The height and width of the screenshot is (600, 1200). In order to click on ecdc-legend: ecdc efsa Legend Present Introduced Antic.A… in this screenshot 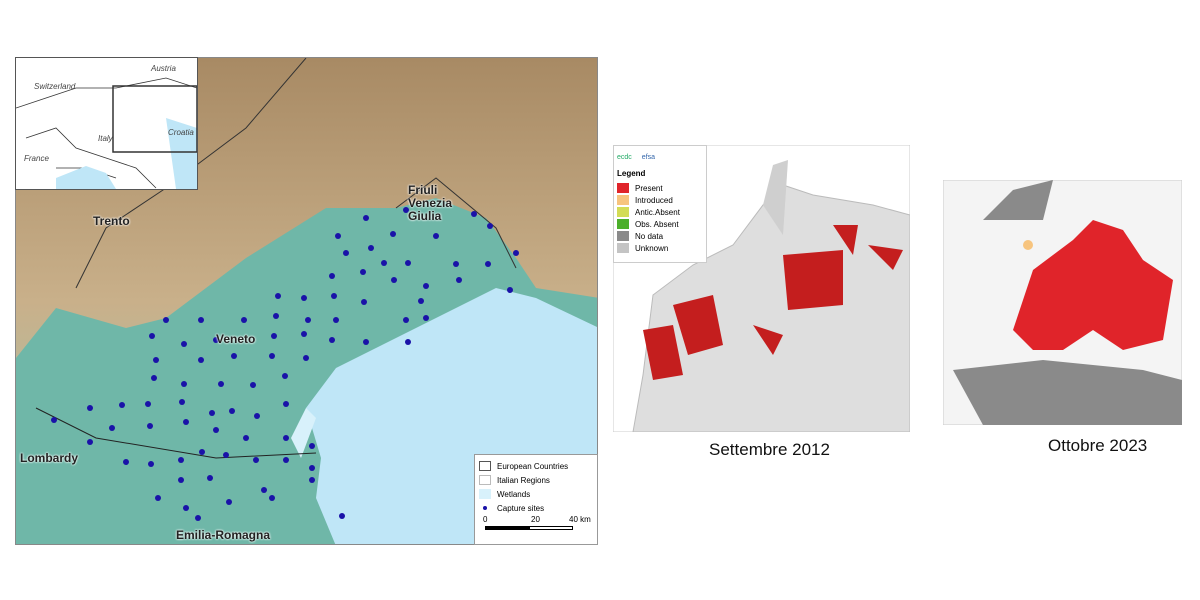, I will do `click(660, 204)`.